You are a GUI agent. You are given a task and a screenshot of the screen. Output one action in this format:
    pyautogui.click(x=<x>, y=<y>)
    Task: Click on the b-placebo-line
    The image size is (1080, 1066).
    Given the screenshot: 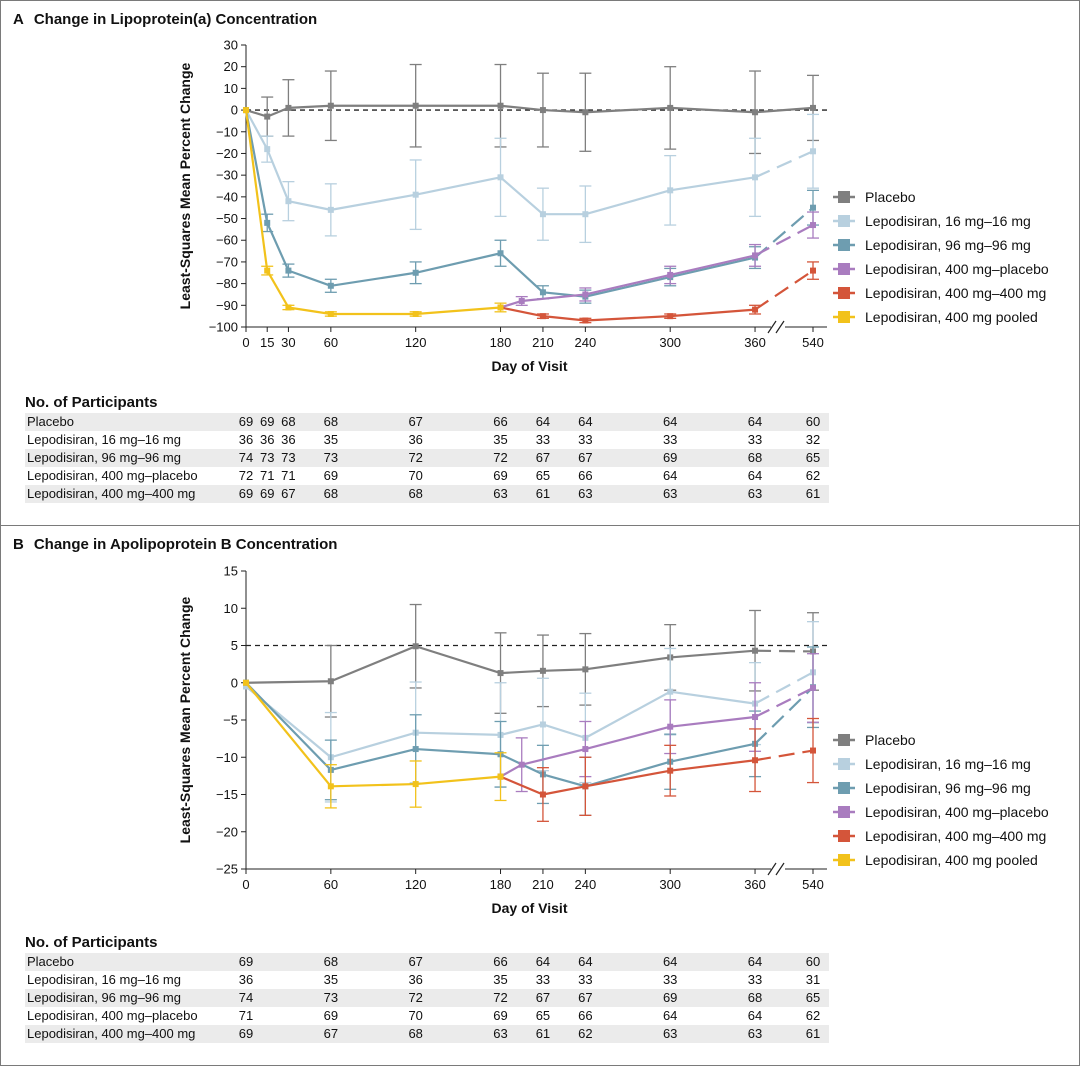 What is the action you would take?
    pyautogui.click(x=500, y=664)
    